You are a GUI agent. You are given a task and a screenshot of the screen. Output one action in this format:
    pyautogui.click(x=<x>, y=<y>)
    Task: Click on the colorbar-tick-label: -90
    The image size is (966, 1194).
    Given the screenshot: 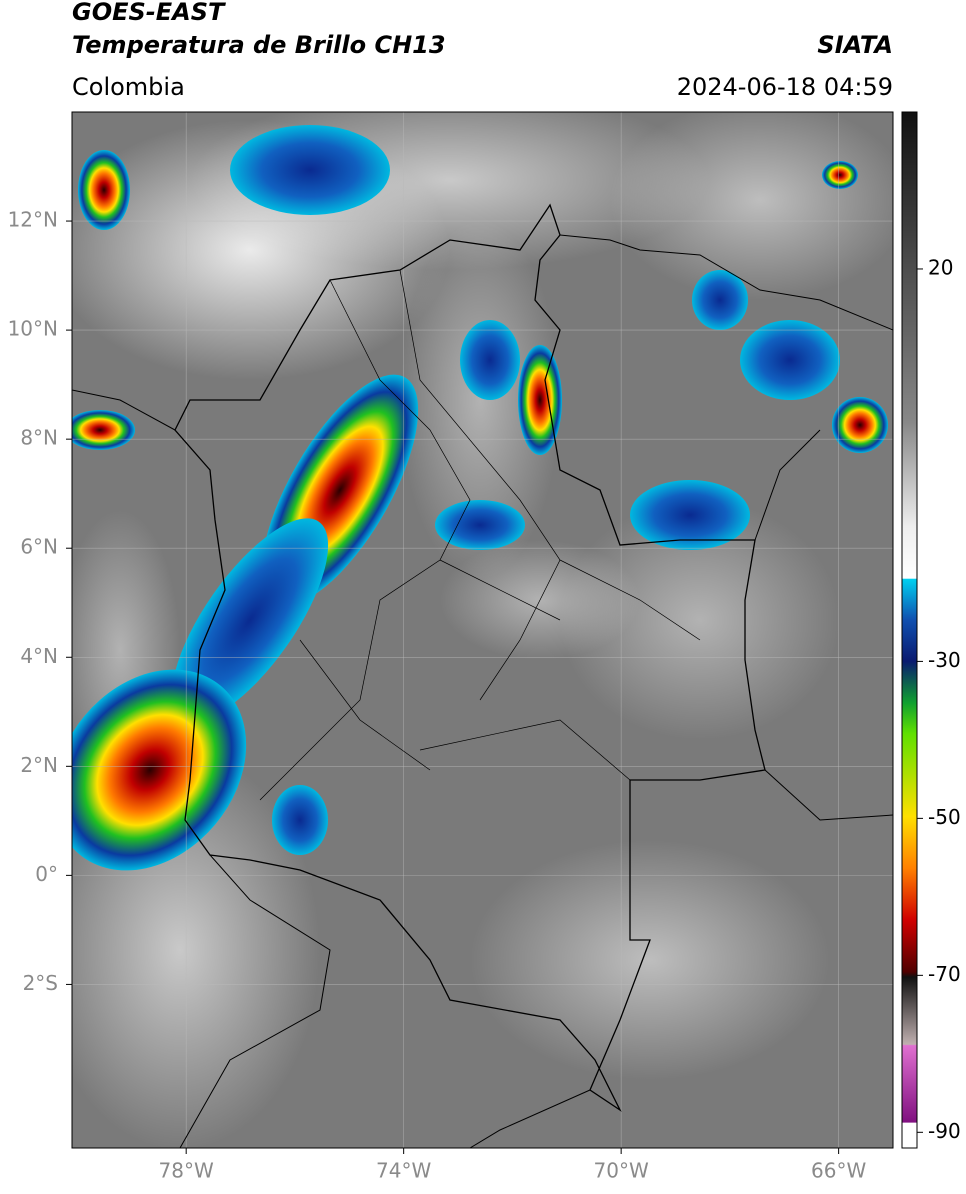 What is the action you would take?
    pyautogui.click(x=944, y=1131)
    